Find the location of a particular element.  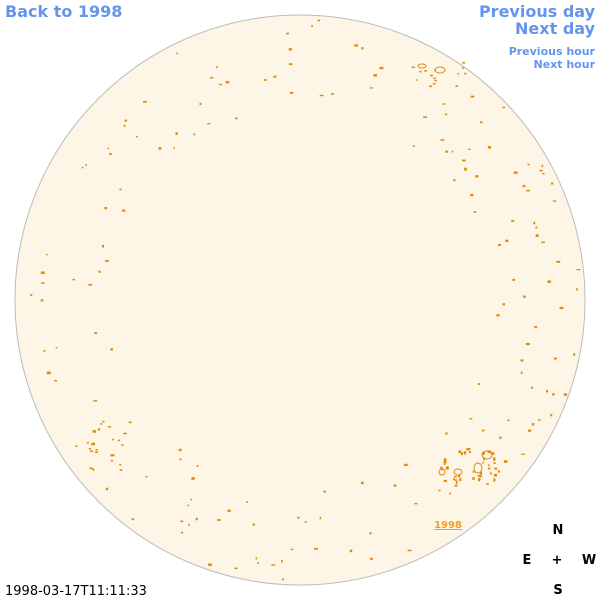

region-link: 1998 is located at coordinates (448, 525).